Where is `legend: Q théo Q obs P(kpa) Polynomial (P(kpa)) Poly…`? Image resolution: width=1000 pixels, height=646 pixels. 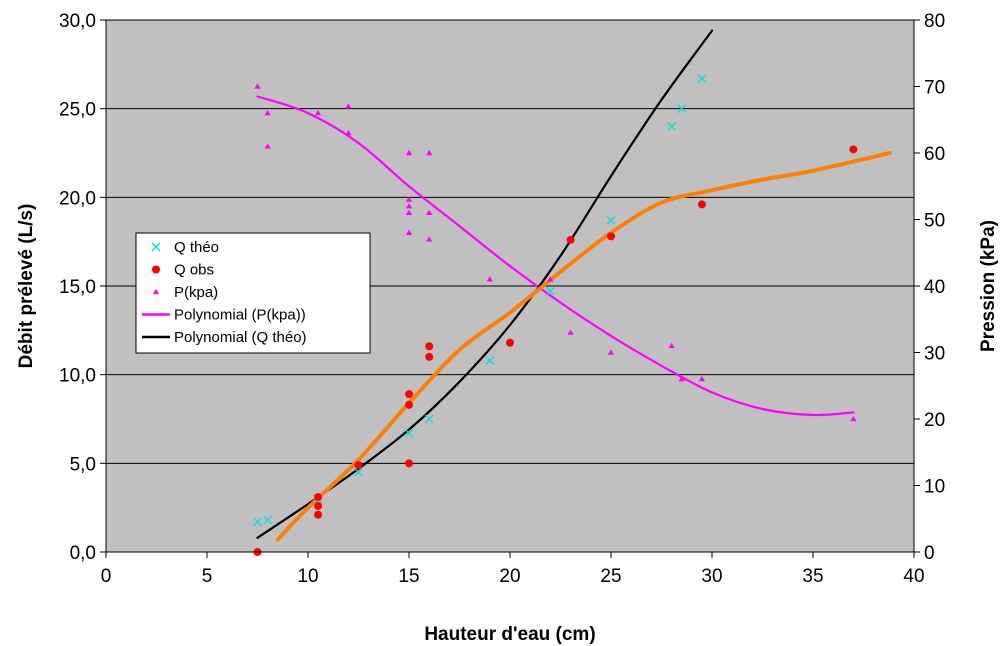
legend: Q théo Q obs P(kpa) Polynomial (P(kpa)) Poly… is located at coordinates (253, 293).